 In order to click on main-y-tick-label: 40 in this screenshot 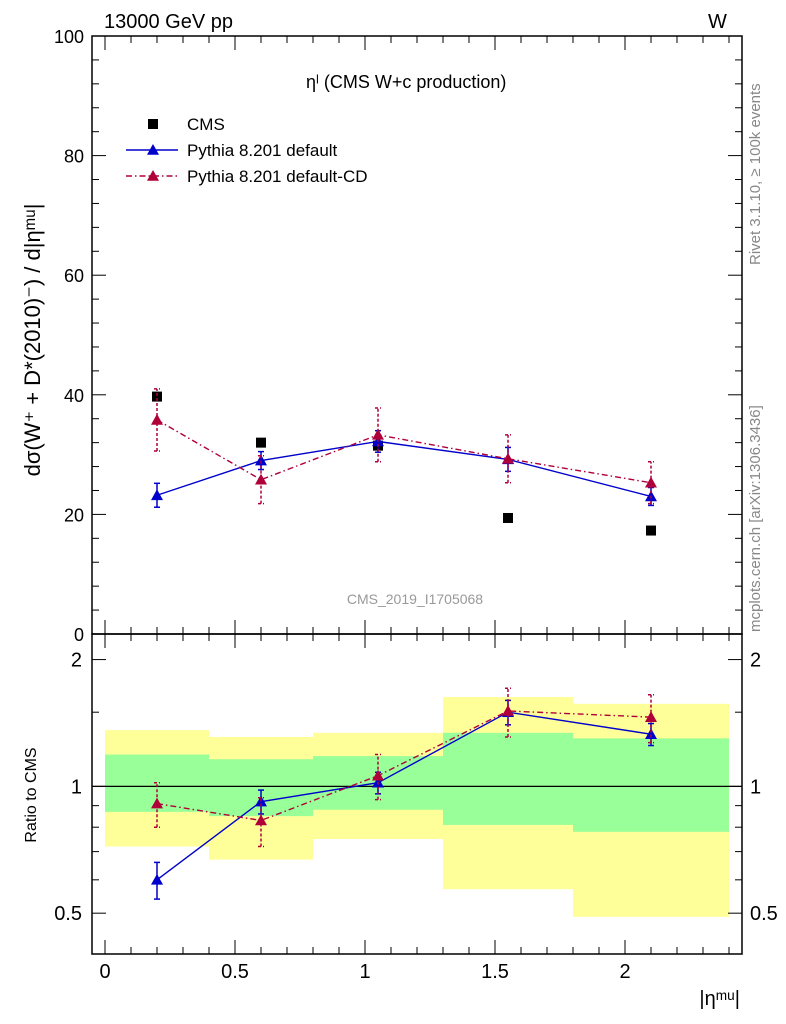, I will do `click(74, 396)`.